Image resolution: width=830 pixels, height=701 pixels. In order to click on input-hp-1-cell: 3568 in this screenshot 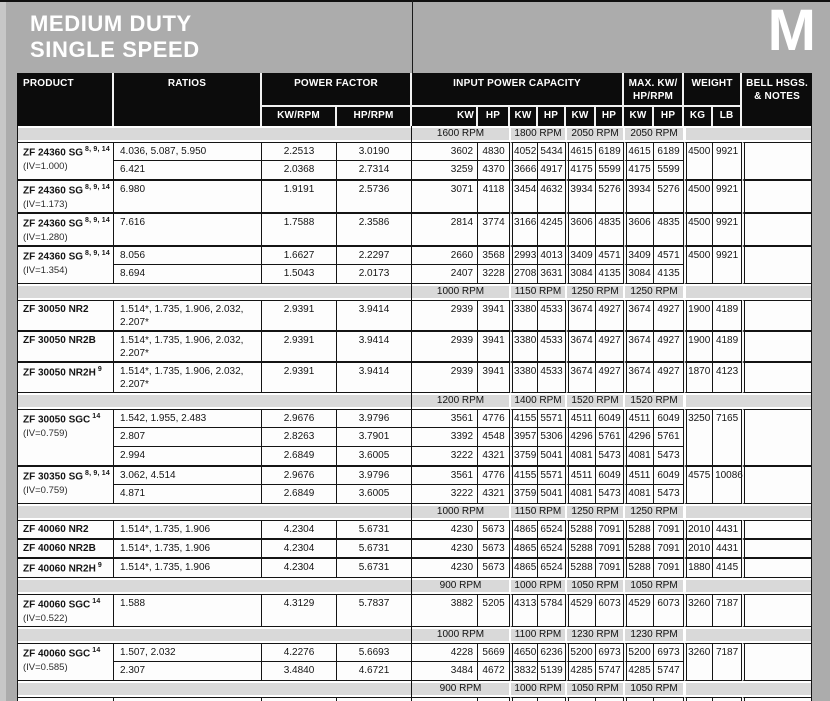, I will do `click(494, 255)`.